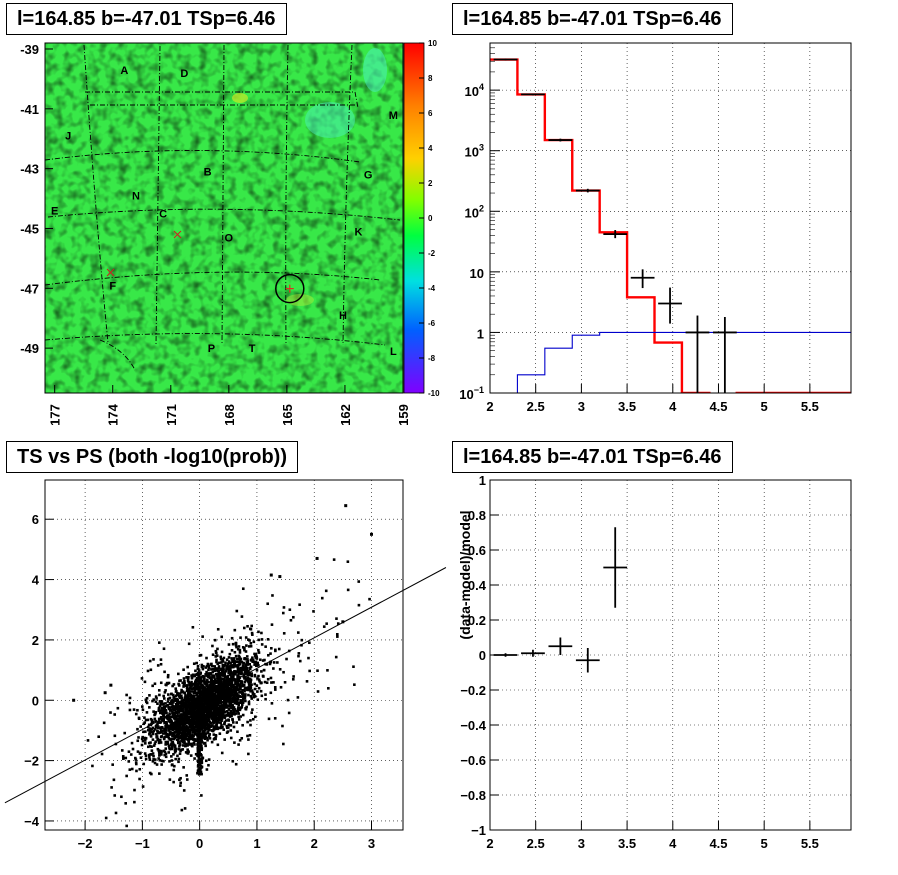 The height and width of the screenshot is (875, 898). Describe the element at coordinates (29, 288) in the screenshot. I see `map-y-tick-label: -47` at that location.